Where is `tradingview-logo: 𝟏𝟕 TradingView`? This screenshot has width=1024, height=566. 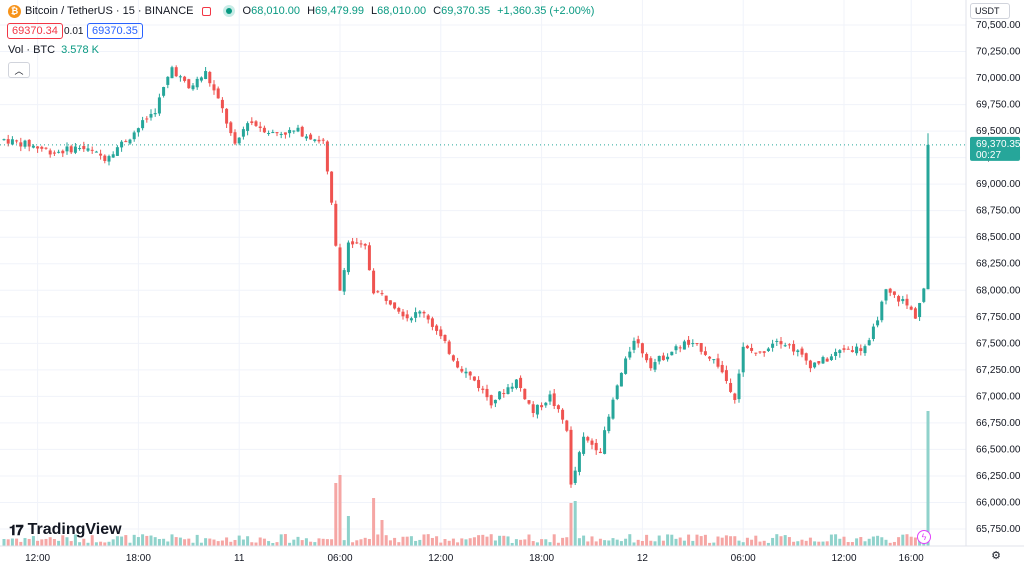
tradingview-logo: 𝟏𝟕 TradingView is located at coordinates (65, 529).